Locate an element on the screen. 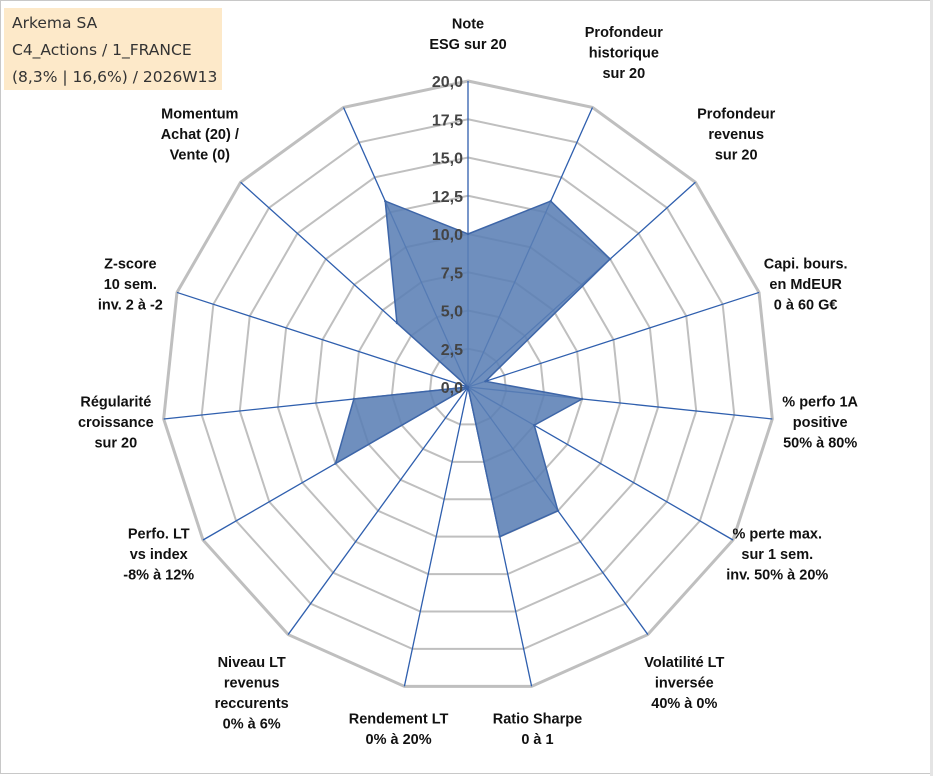 The height and width of the screenshot is (776, 933). radial-tick-label: 10,0 is located at coordinates (447, 235).